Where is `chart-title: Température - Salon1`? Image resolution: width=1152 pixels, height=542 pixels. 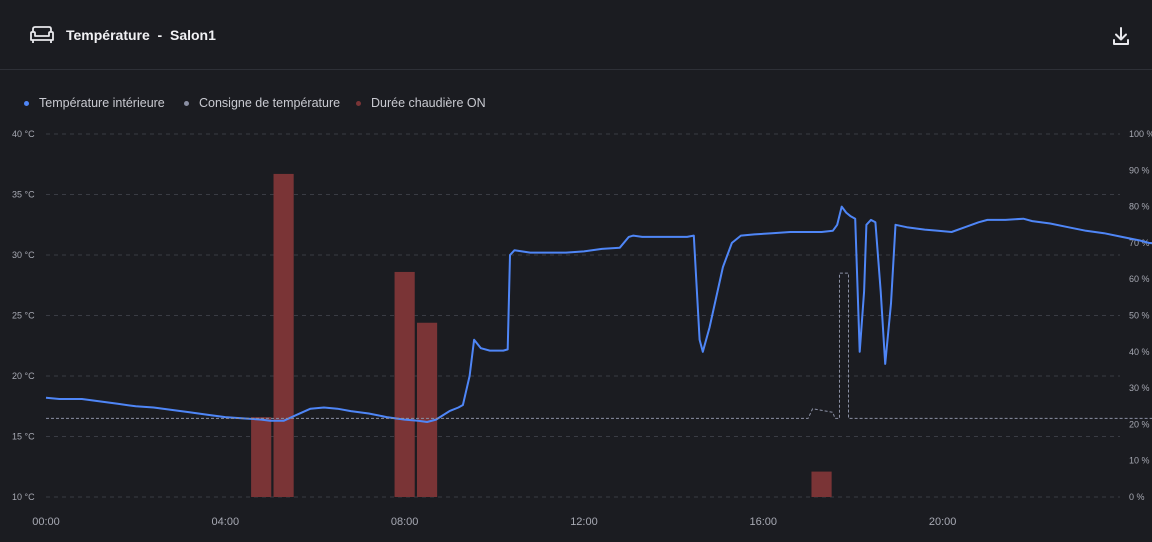 chart-title: Température - Salon1 is located at coordinates (141, 35).